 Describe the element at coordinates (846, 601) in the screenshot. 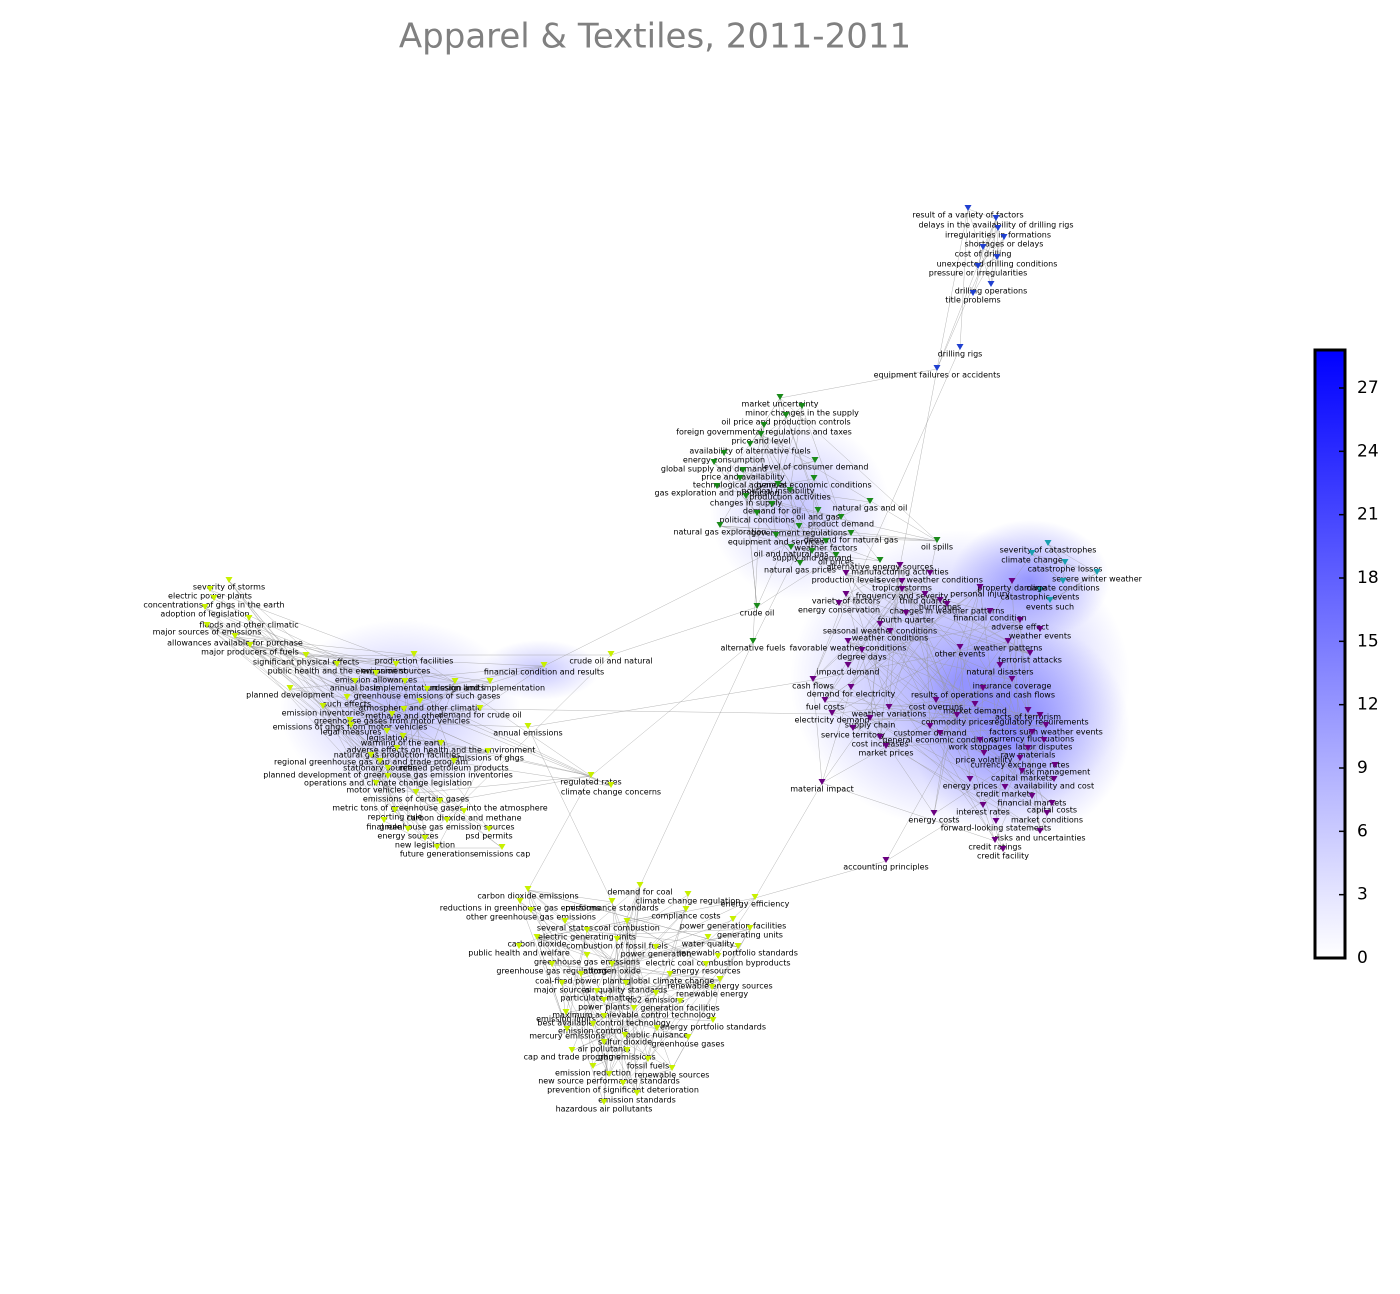

I see `node-label: variety of factors` at that location.